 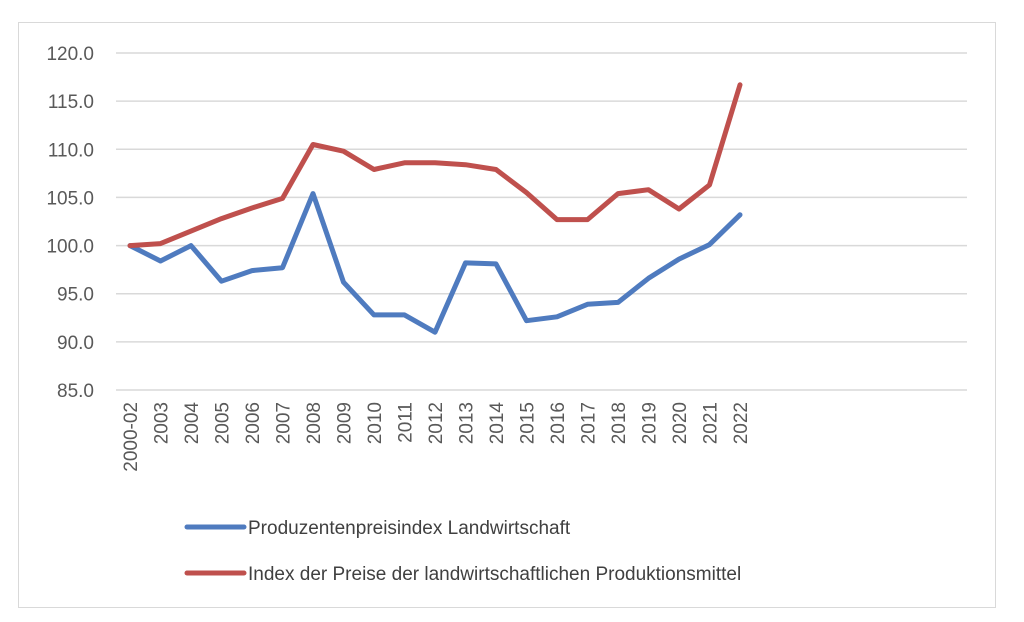 What do you see at coordinates (406, 422) in the screenshot?
I see `x-tick-label: 2011` at bounding box center [406, 422].